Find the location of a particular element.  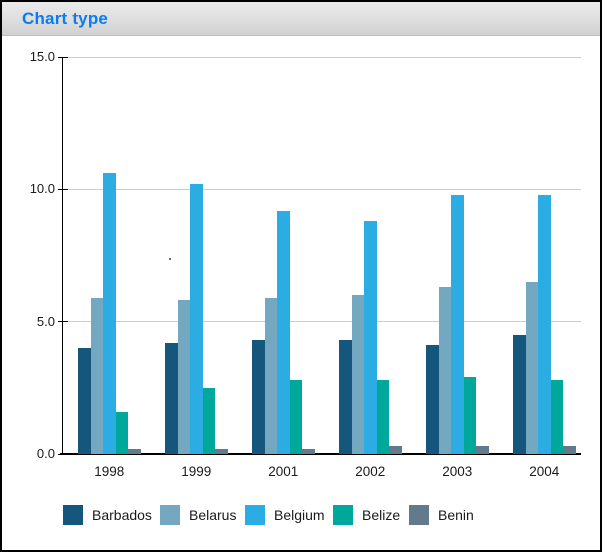

legend-item-belize: Belize is located at coordinates (366, 515).